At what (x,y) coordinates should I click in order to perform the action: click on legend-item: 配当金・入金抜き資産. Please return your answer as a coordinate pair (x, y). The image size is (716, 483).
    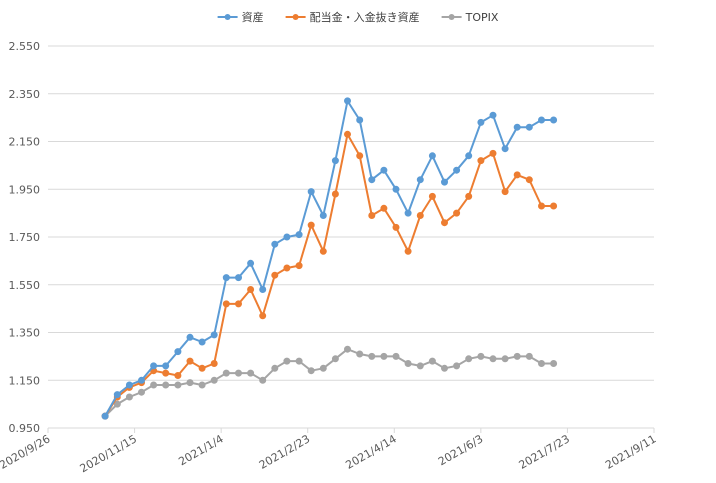
    Looking at the image, I should click on (352, 17).